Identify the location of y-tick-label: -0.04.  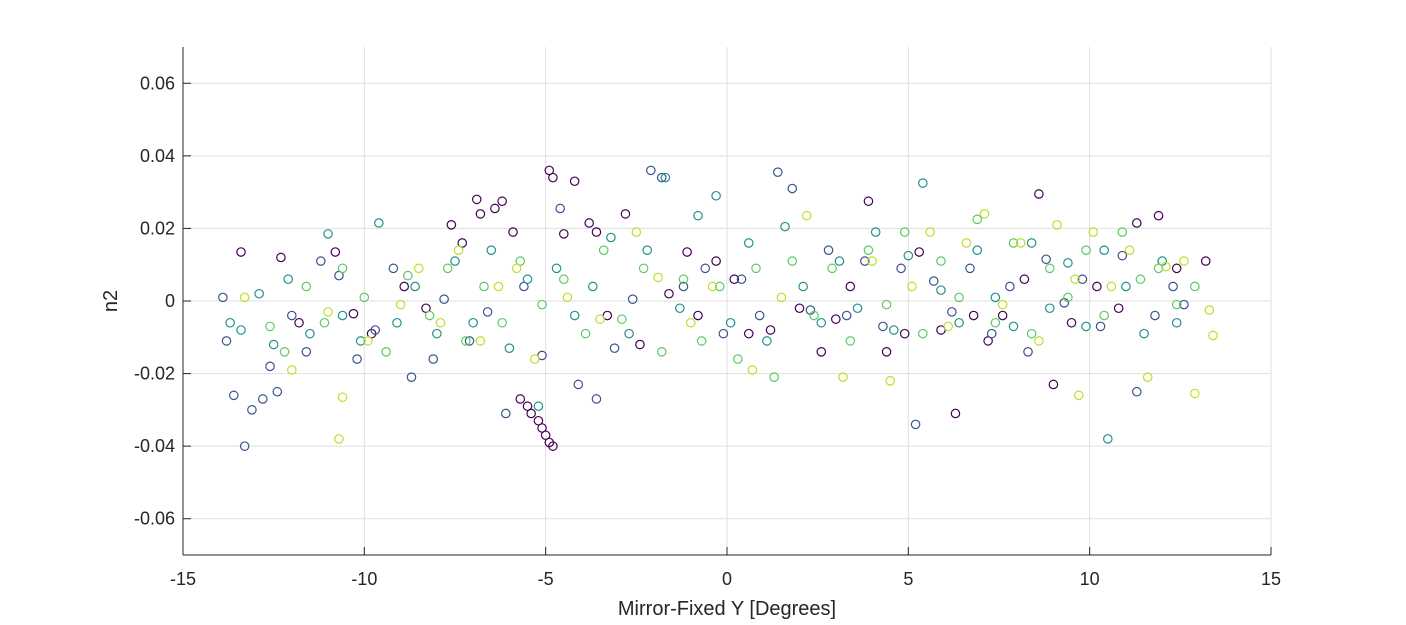
(154, 446).